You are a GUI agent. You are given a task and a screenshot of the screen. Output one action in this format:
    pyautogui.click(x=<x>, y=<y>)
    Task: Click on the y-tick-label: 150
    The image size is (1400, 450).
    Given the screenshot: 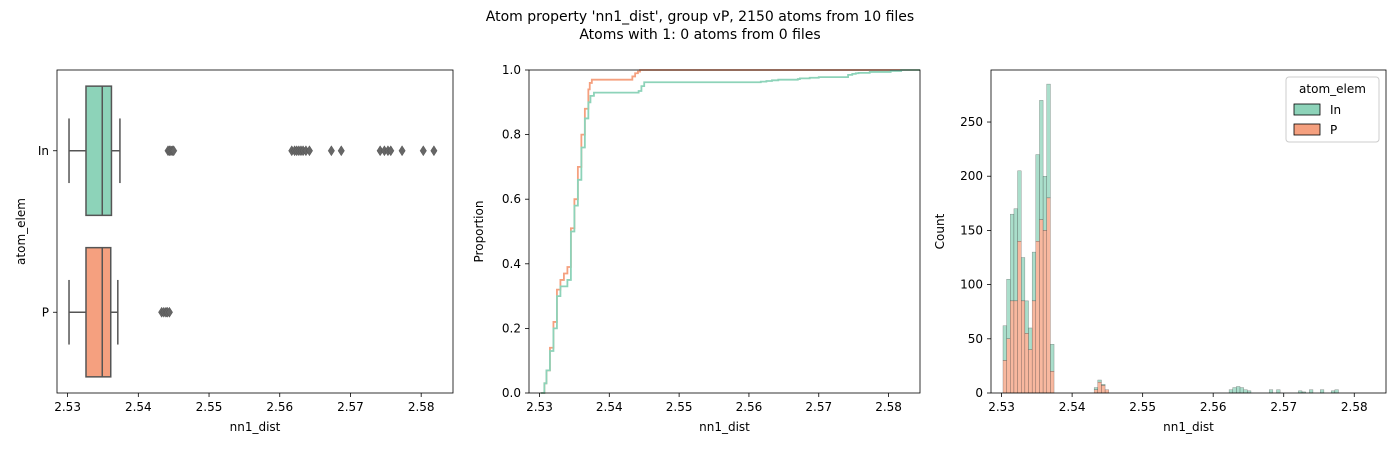 What is the action you would take?
    pyautogui.click(x=971, y=230)
    